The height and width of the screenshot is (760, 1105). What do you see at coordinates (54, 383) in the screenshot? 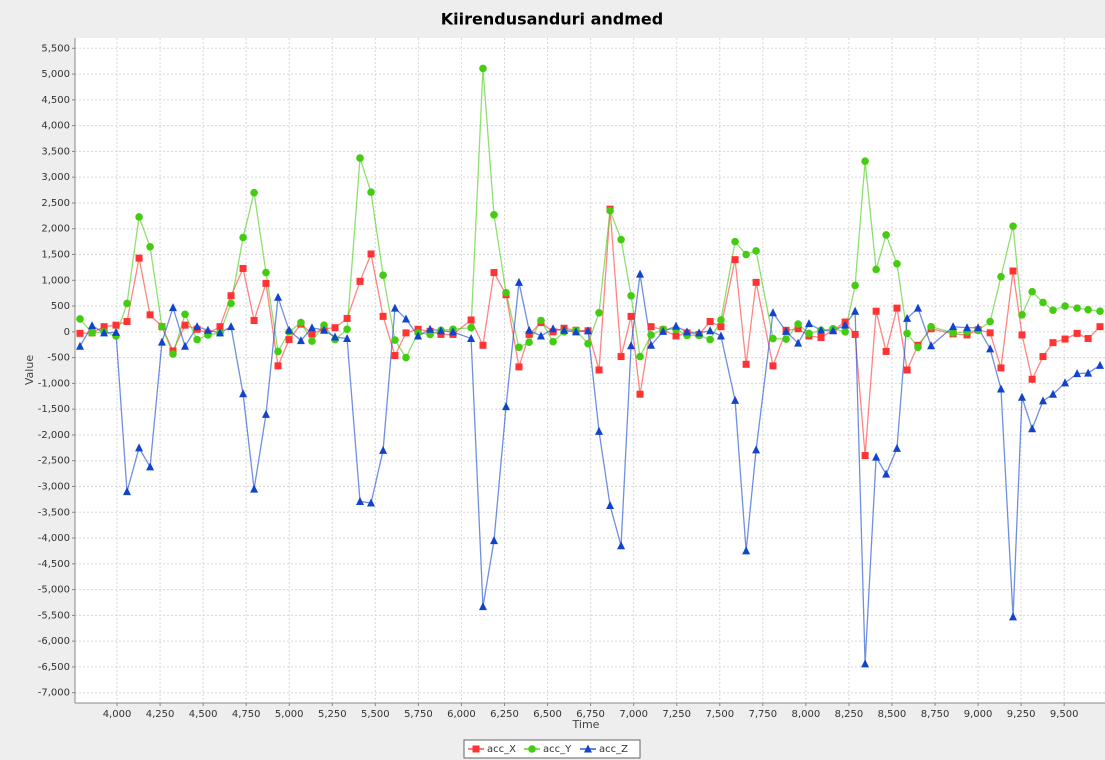
I see `y-tick-label: -1,000` at bounding box center [54, 383].